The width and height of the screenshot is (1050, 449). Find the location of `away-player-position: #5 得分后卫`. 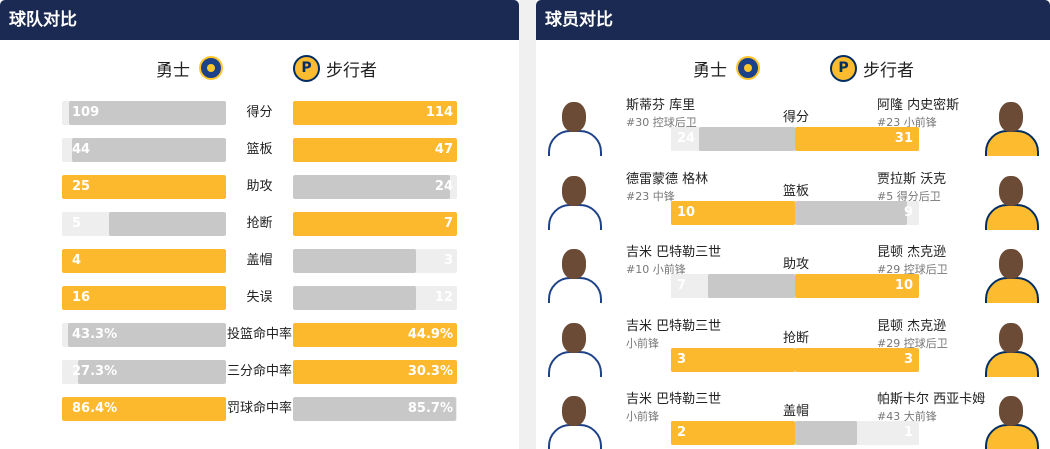

away-player-position: #5 得分后卫 is located at coordinates (909, 196).